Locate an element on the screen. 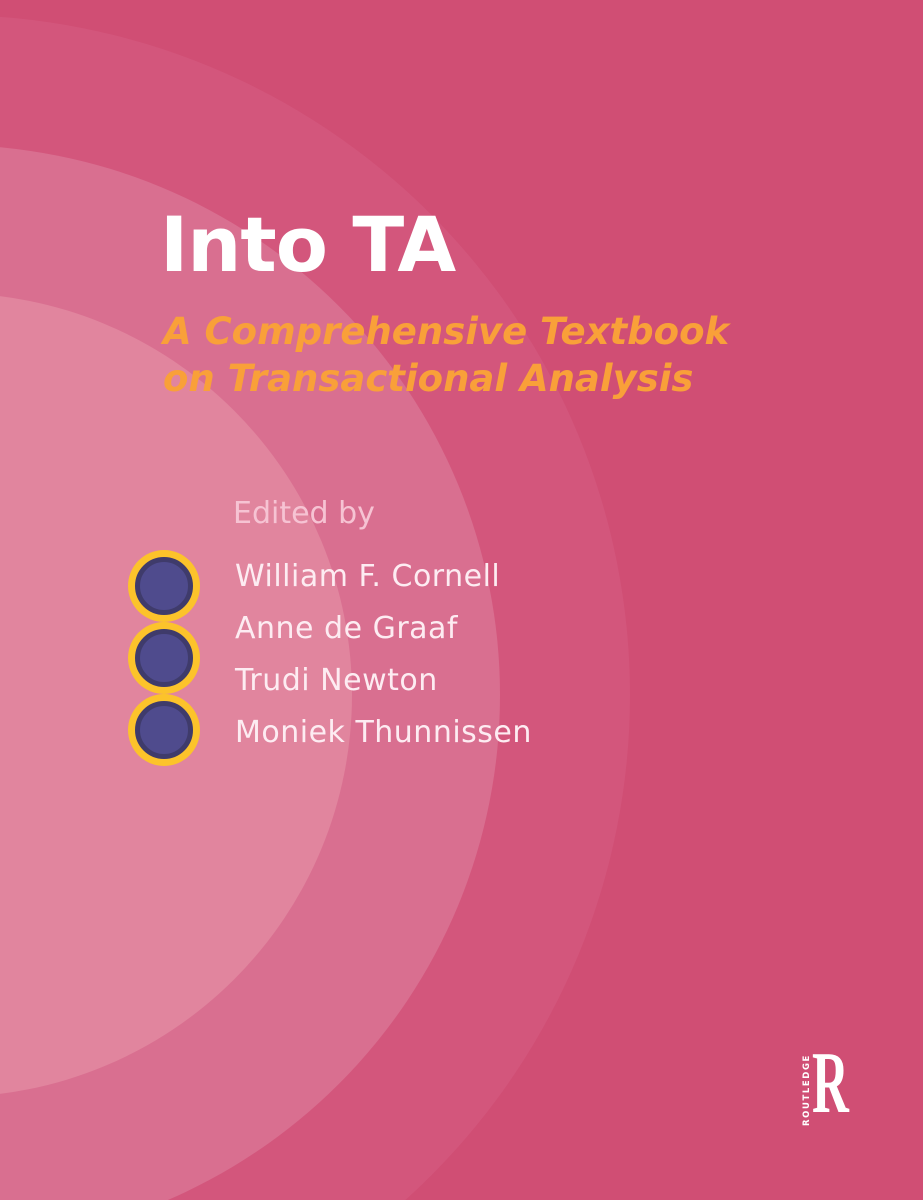  editor-name-2: Anne de Graaf is located at coordinates (346, 628).